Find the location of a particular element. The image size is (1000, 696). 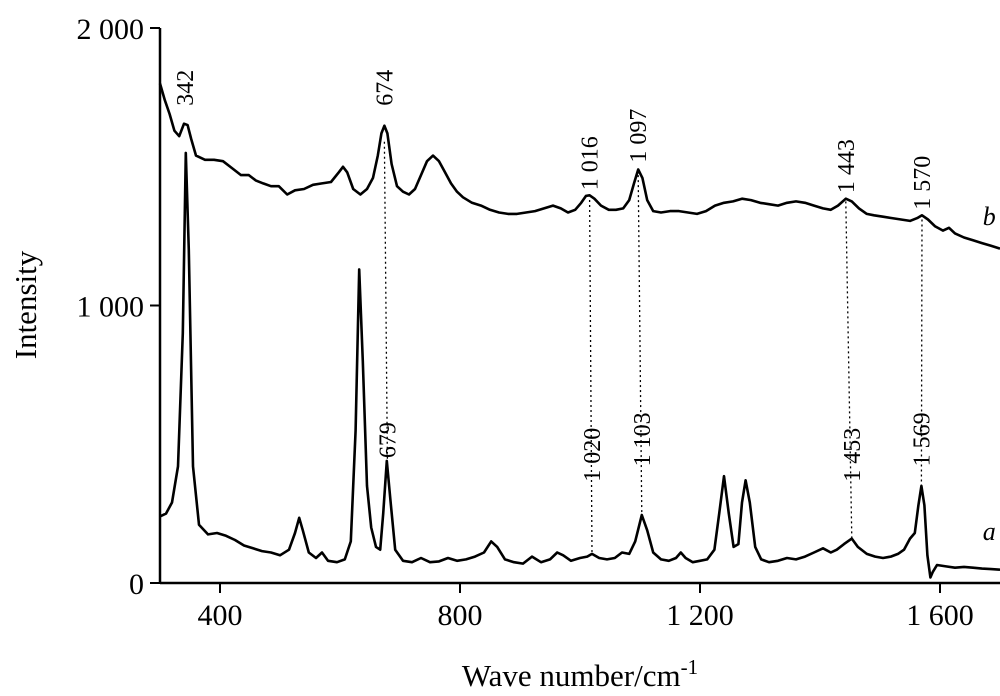

series-b-peak-label: 1 016 is located at coordinates (591, 163).